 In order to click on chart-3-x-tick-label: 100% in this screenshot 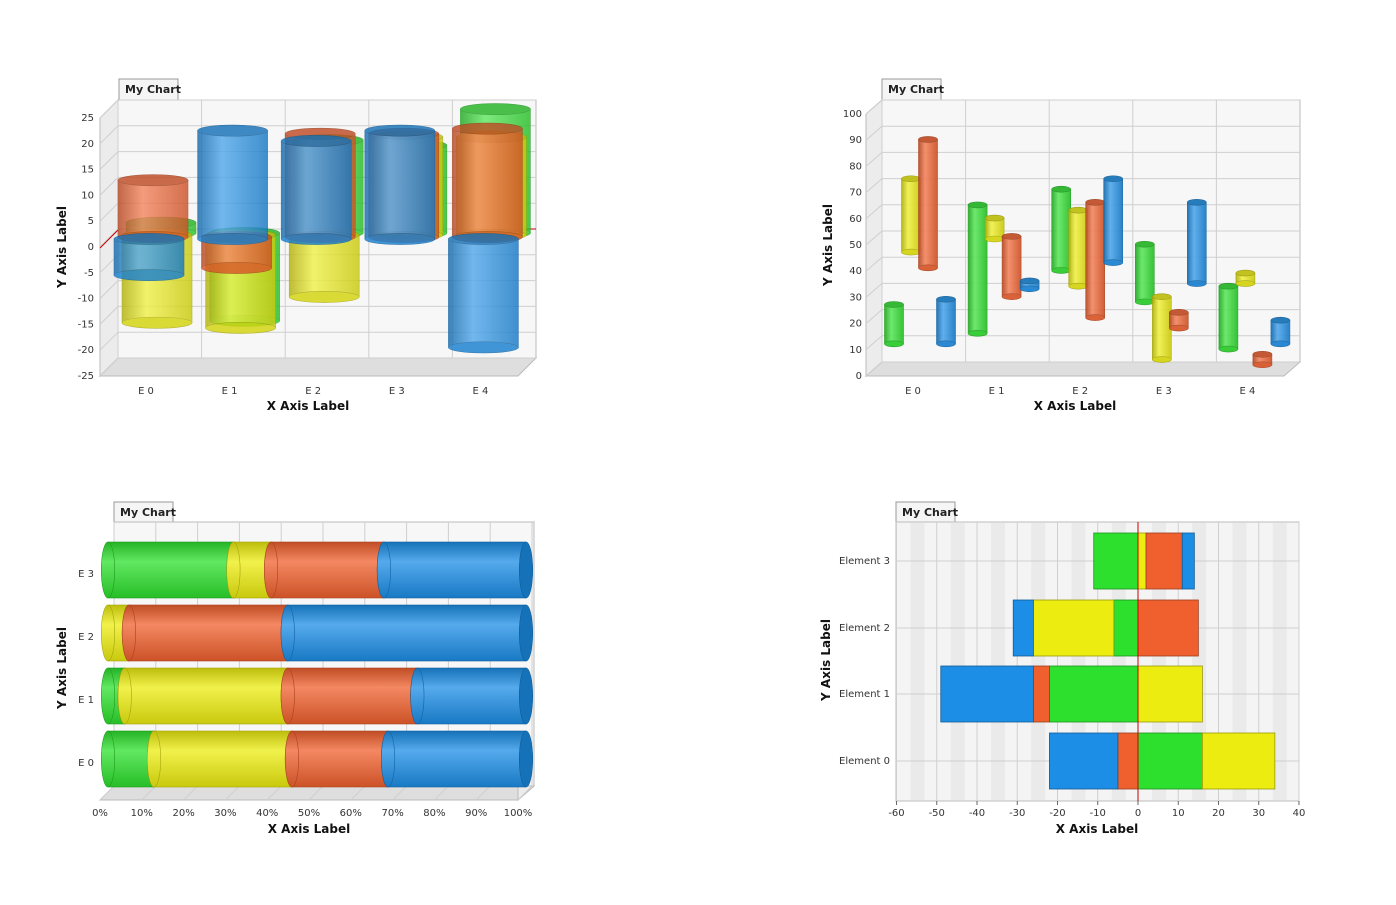, I will do `click(518, 813)`.